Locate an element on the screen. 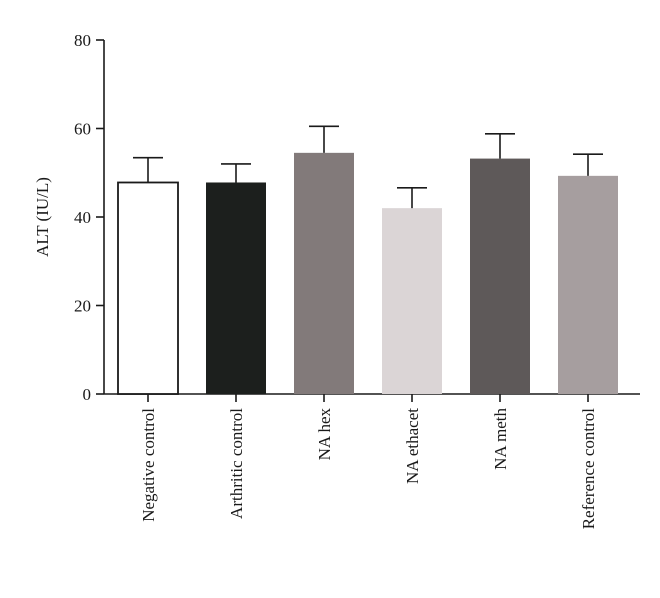 Image resolution: width=660 pixels, height=598 pixels. y-tick-label: 0 is located at coordinates (87, 394).